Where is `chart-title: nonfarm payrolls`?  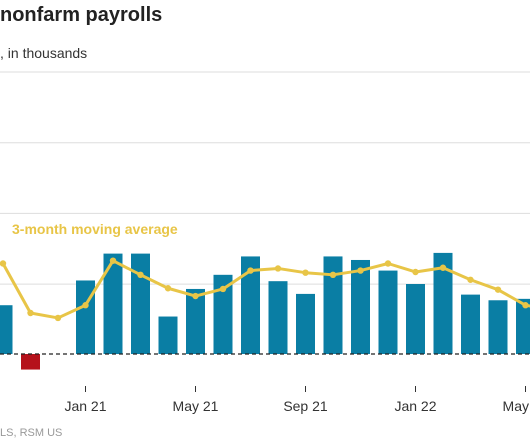
chart-title: nonfarm payrolls is located at coordinates (81, 15).